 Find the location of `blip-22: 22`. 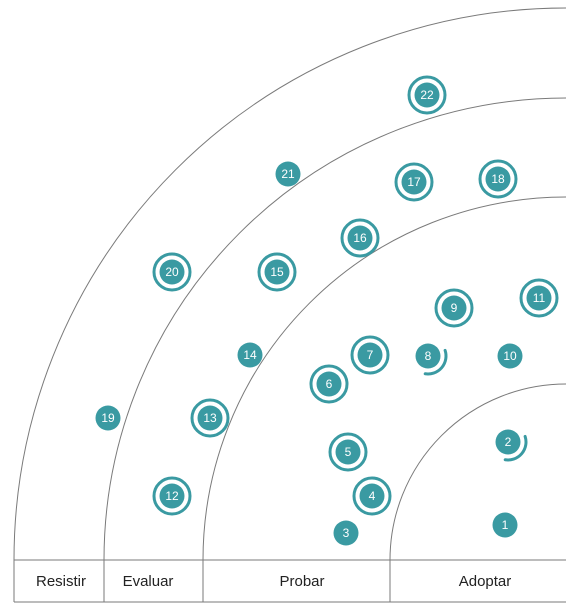

blip-22: 22 is located at coordinates (427, 95).